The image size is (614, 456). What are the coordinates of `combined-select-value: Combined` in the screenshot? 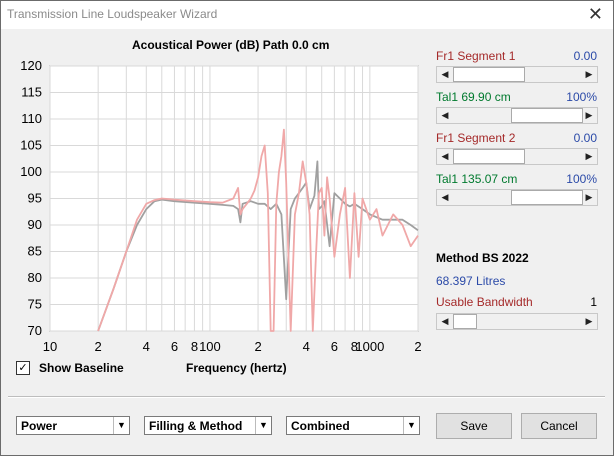 It's located at (320, 426).